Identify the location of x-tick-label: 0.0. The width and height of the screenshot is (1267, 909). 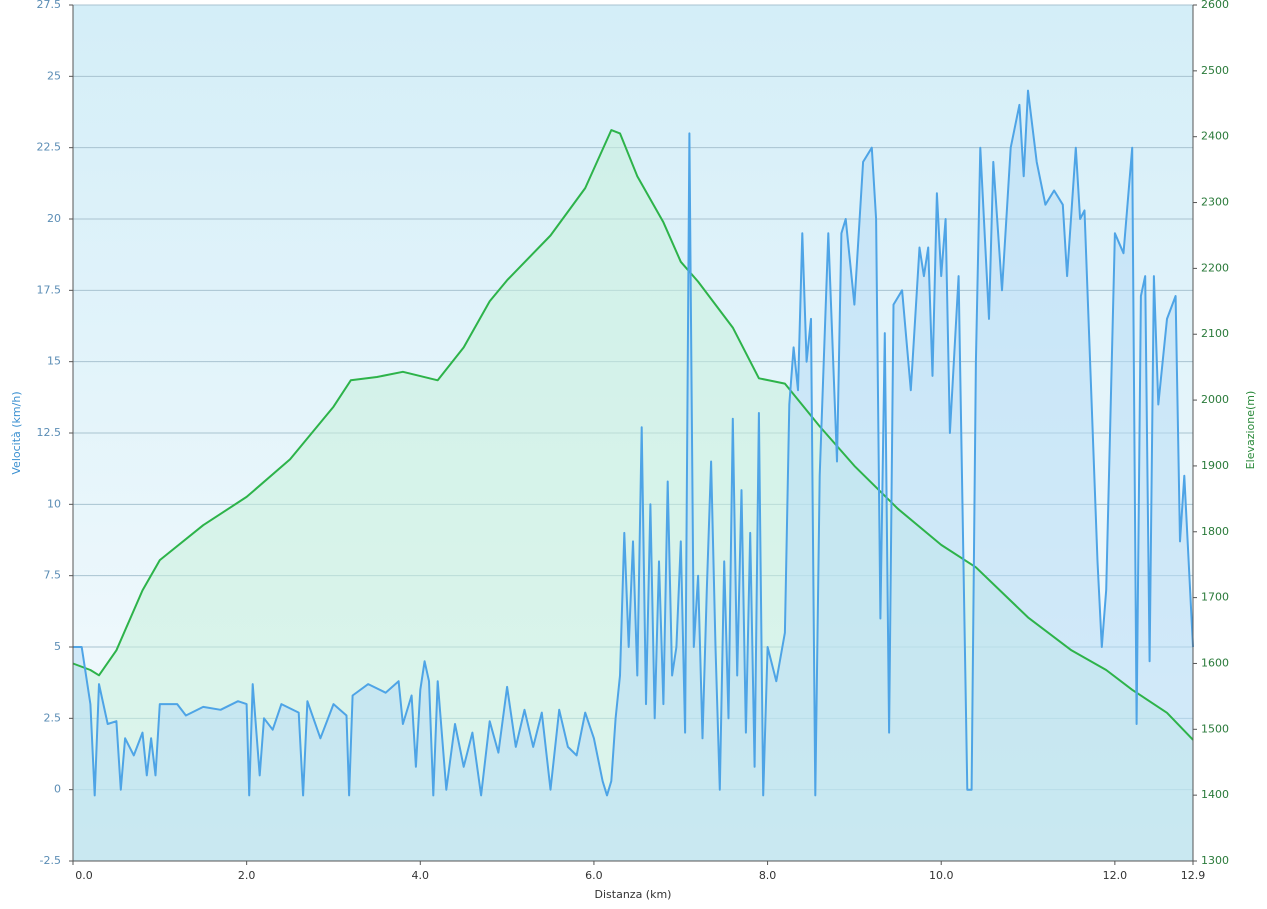
(84, 875).